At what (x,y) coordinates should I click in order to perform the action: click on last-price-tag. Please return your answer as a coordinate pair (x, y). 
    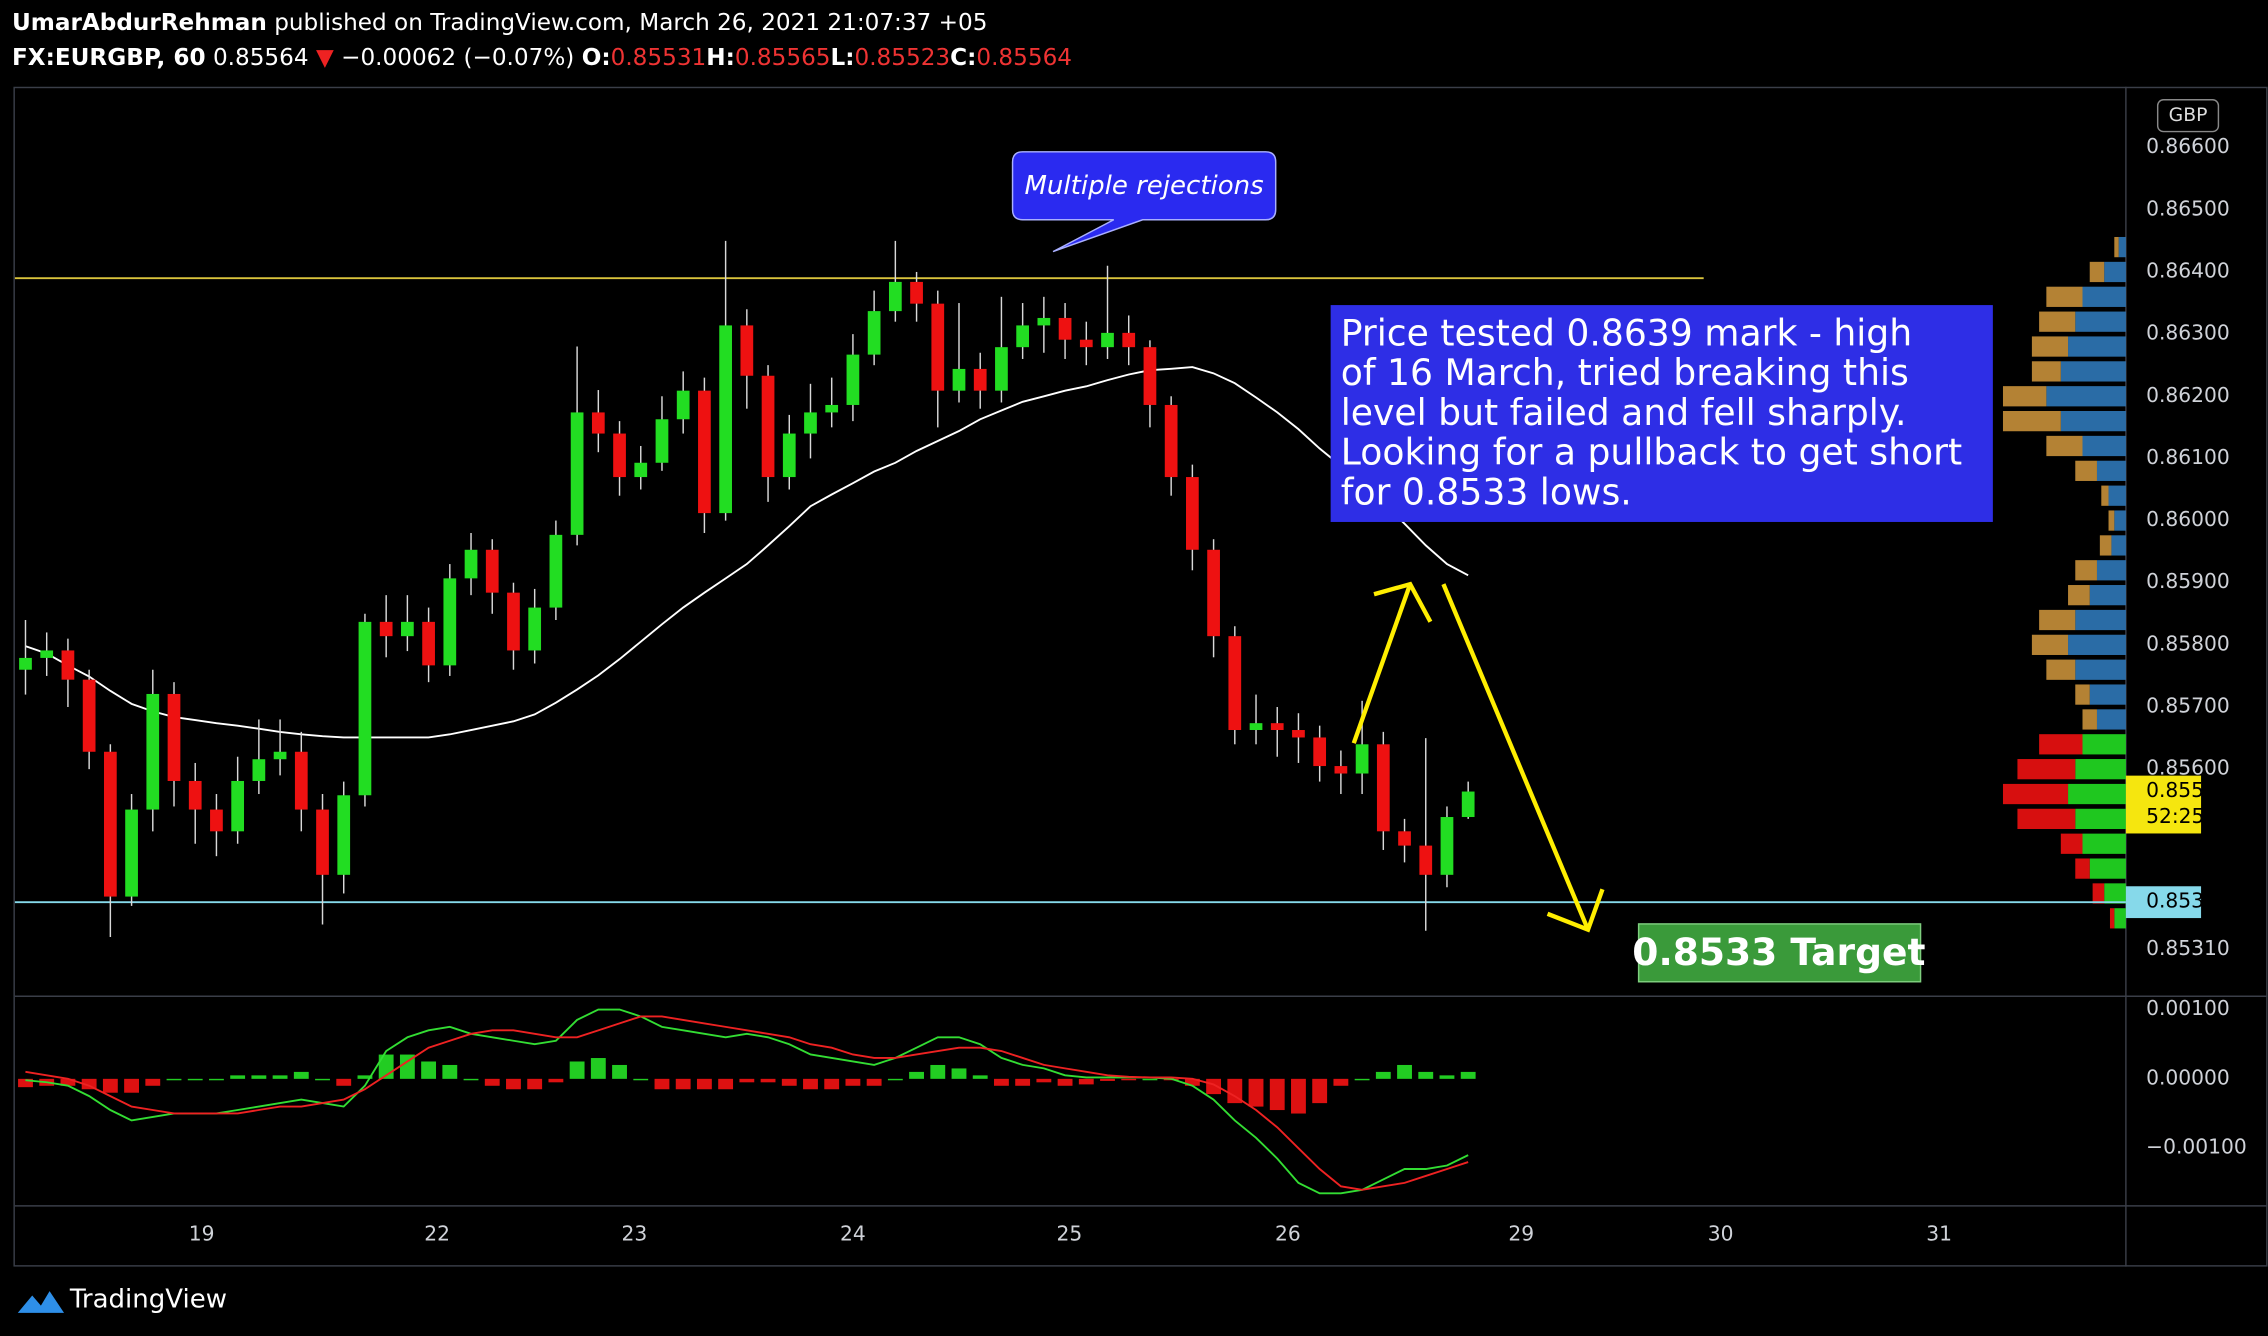
    Looking at the image, I should click on (2163, 804).